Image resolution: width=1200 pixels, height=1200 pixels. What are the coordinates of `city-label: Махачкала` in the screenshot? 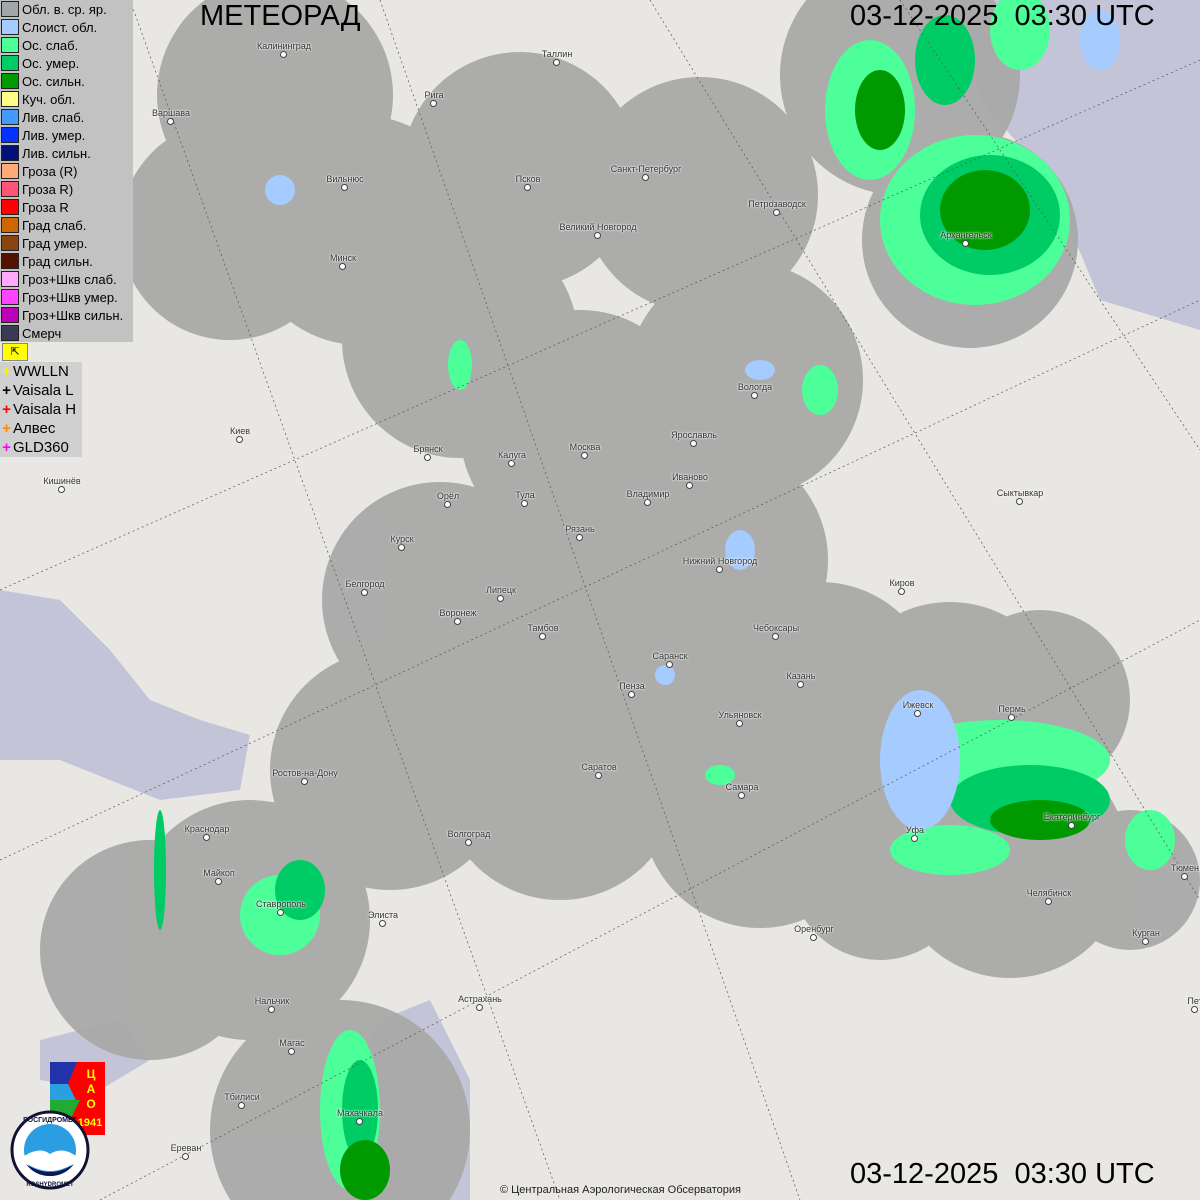 It's located at (360, 1113).